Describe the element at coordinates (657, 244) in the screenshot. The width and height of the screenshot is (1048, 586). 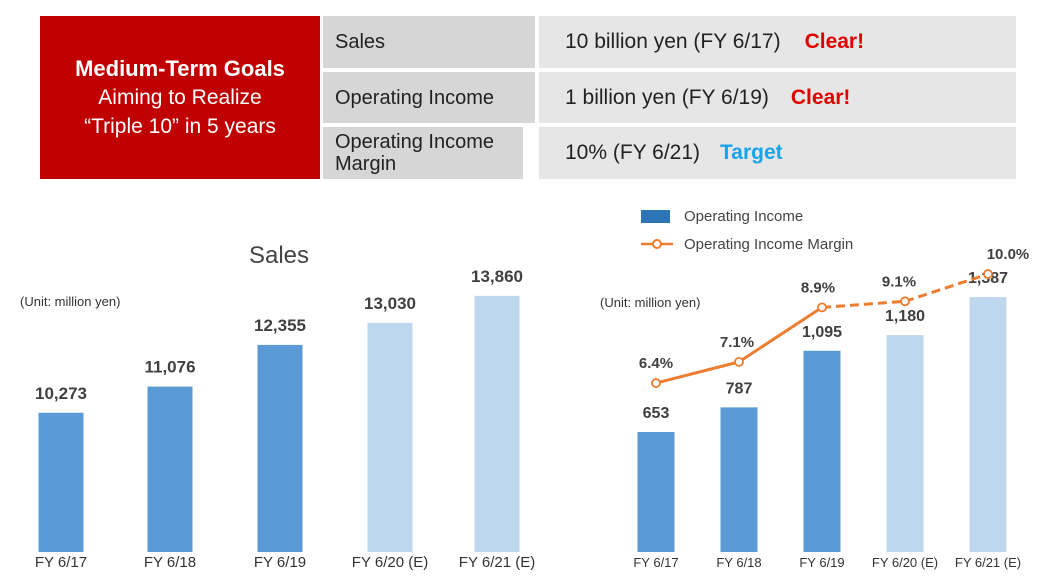
I see `legend-marker-margin` at that location.